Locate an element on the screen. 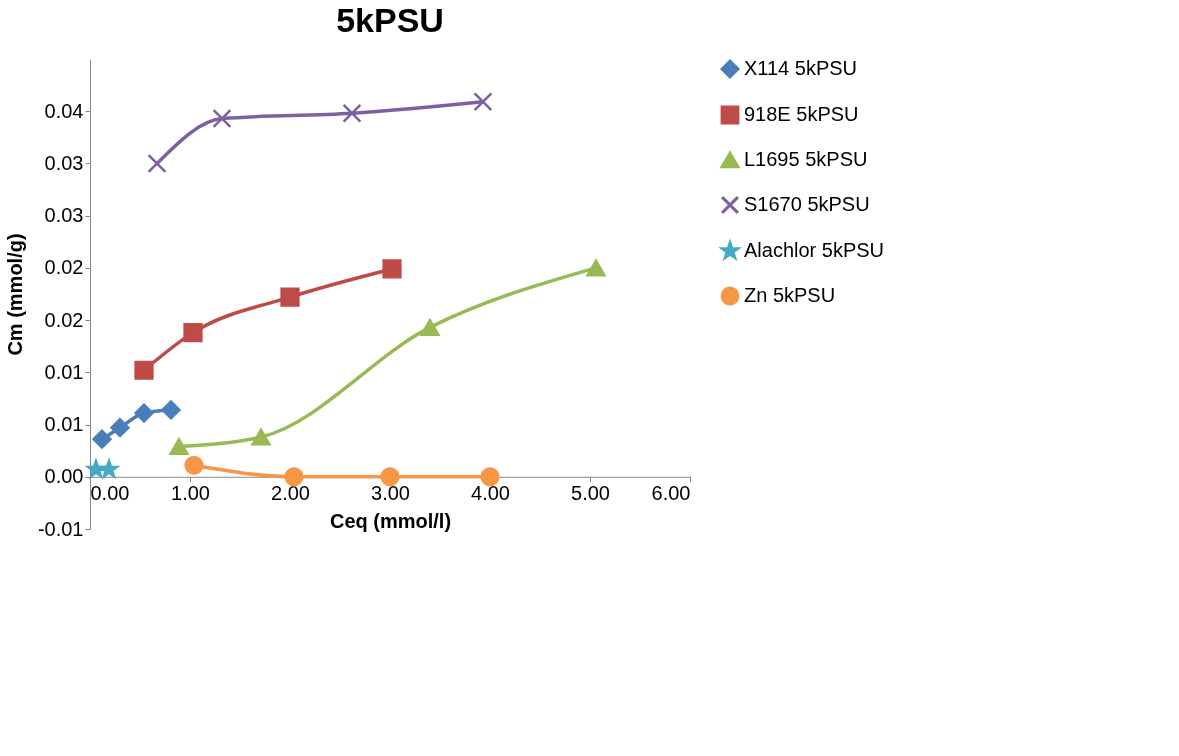 The image size is (1179, 756). x-tick-label: 0.00 is located at coordinates (110, 493).